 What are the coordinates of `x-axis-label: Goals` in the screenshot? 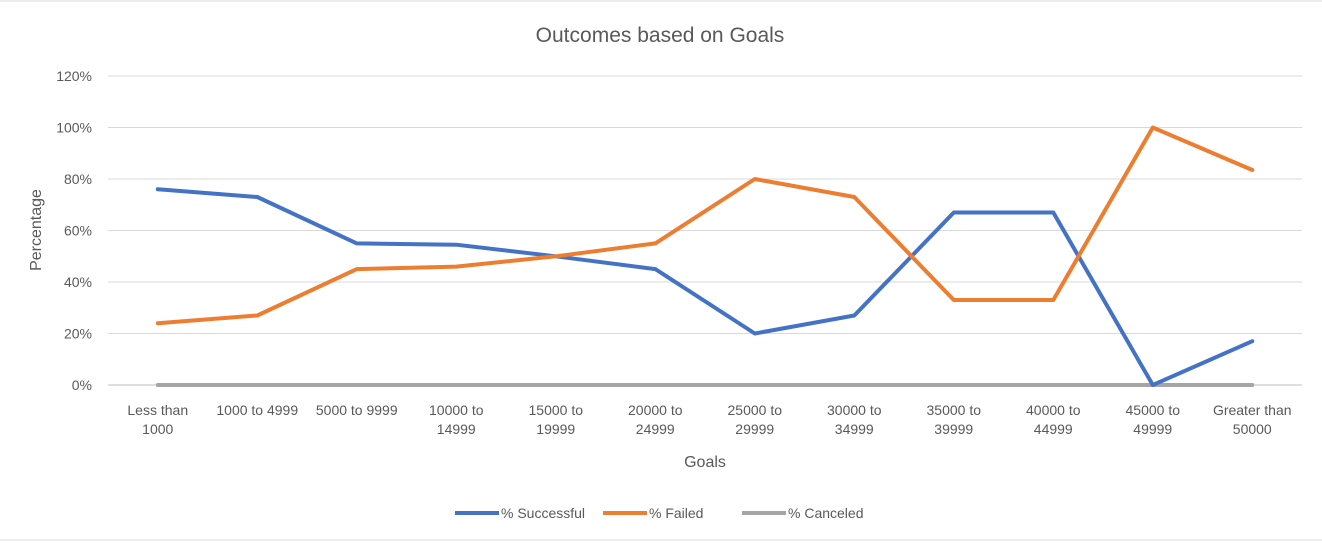 It's located at (705, 462).